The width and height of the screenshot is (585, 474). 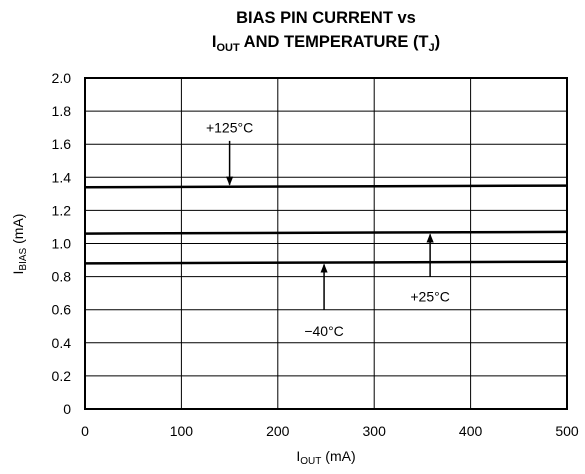 What do you see at coordinates (431, 48) in the screenshot?
I see `title-temp-subscript: J` at bounding box center [431, 48].